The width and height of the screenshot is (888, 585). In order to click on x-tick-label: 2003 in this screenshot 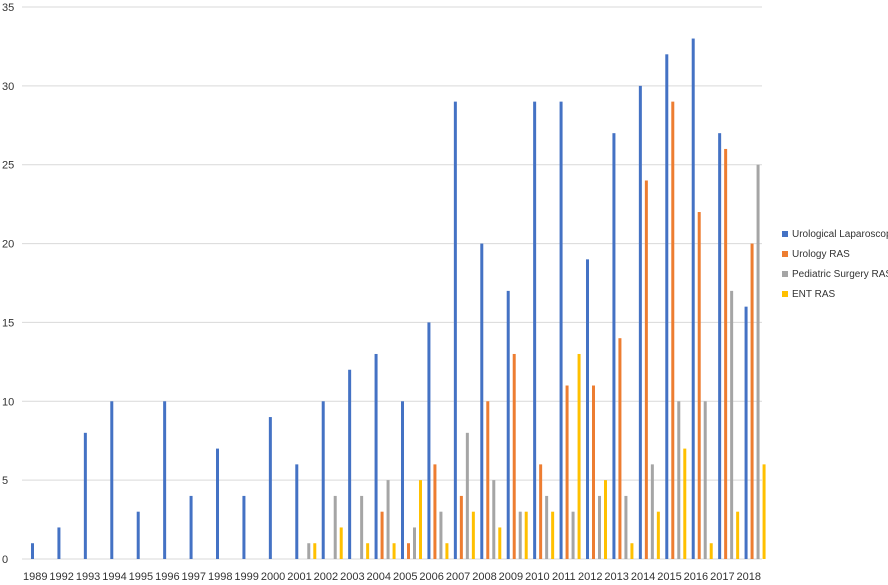, I will do `click(352, 577)`.